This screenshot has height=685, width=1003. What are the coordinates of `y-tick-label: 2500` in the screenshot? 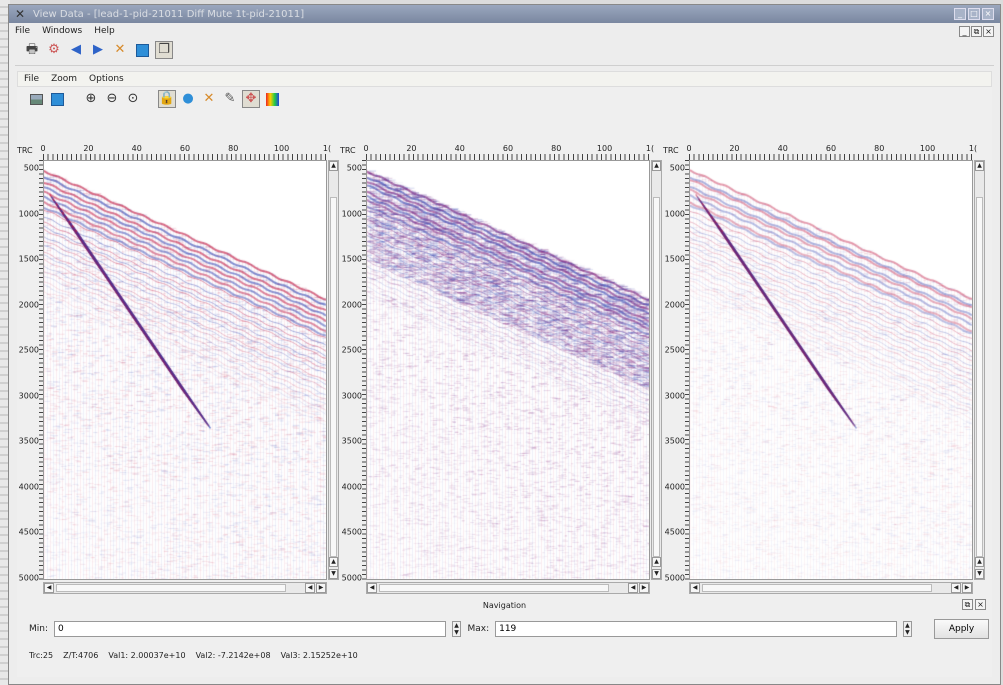 It's located at (28, 350).